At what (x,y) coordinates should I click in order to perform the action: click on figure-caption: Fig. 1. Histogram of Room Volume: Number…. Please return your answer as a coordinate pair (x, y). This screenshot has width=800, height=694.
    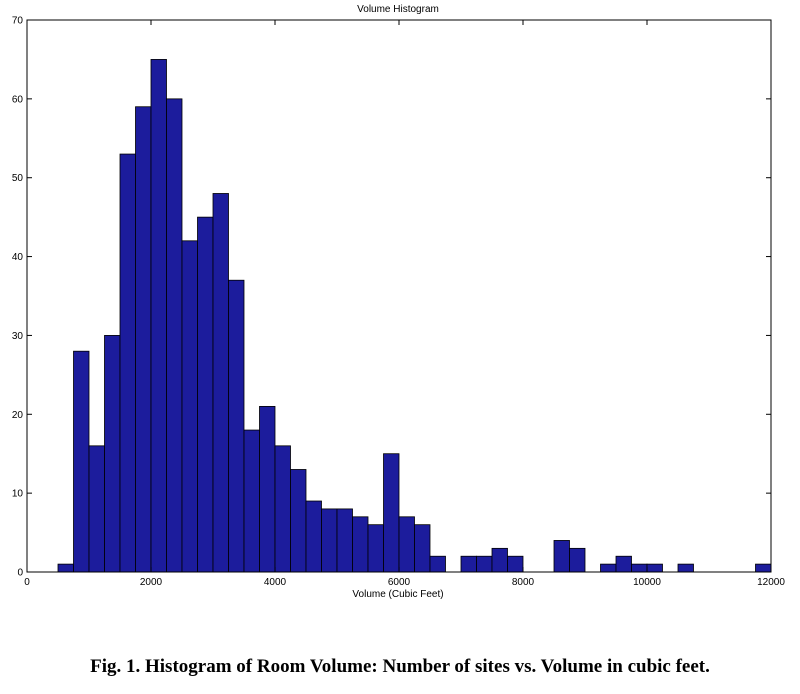
    Looking at the image, I should click on (400, 666).